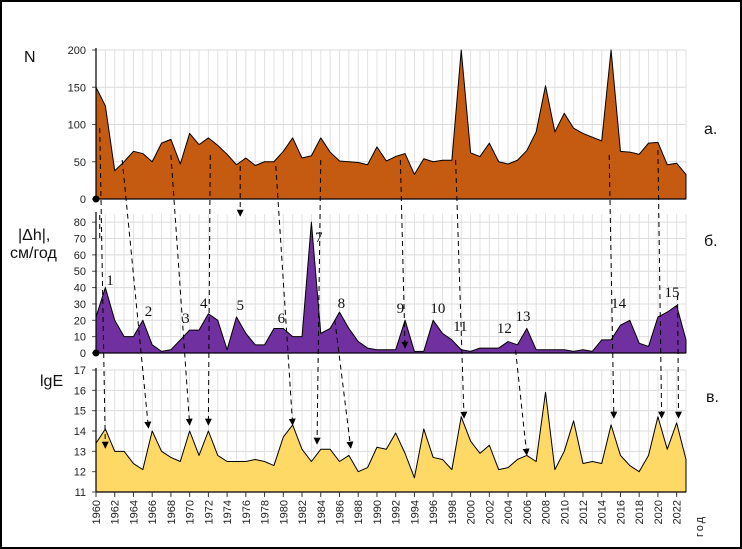  I want to click on x-tick-label-1986: 1986, so click(340, 512).